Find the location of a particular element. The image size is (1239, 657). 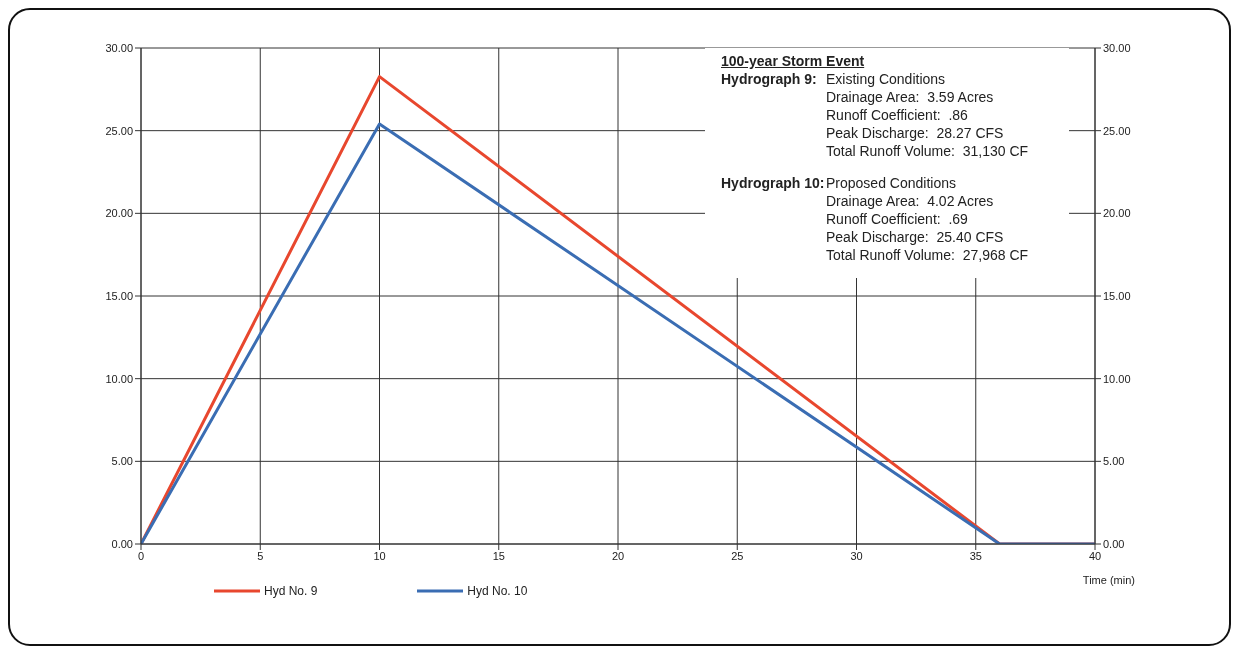

annotation: Drainage Area: 3.59 Acres is located at coordinates (910, 97).